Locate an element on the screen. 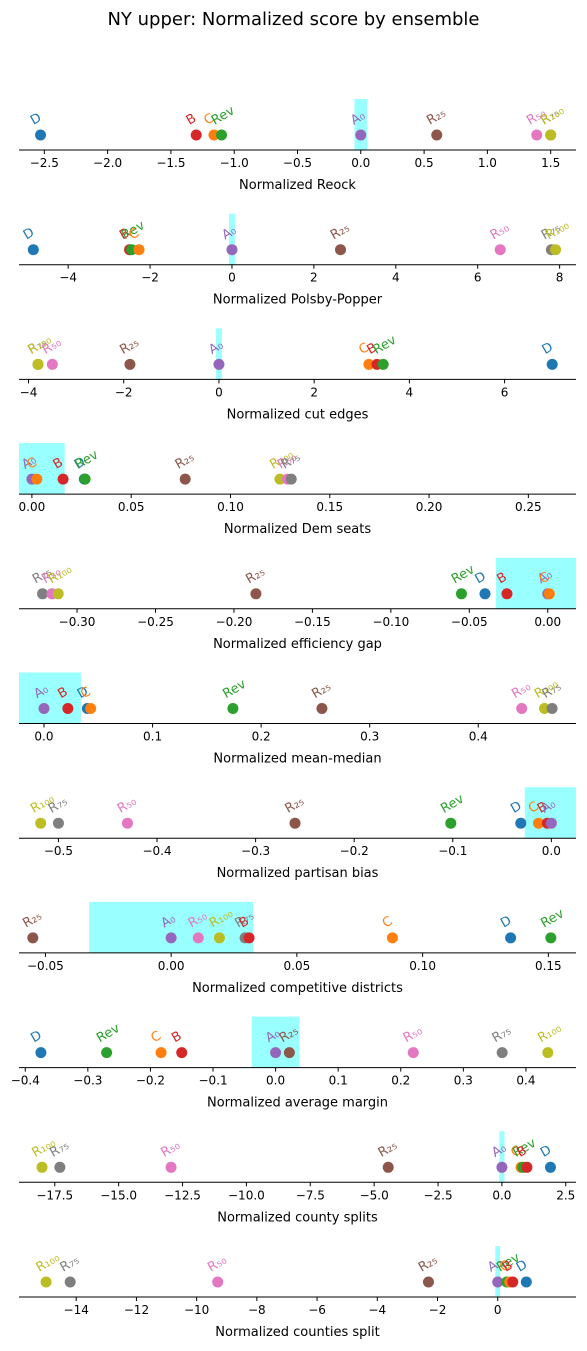 This screenshot has width=587, height=1351. point-label-R50: R₅₀ is located at coordinates (521, 690).